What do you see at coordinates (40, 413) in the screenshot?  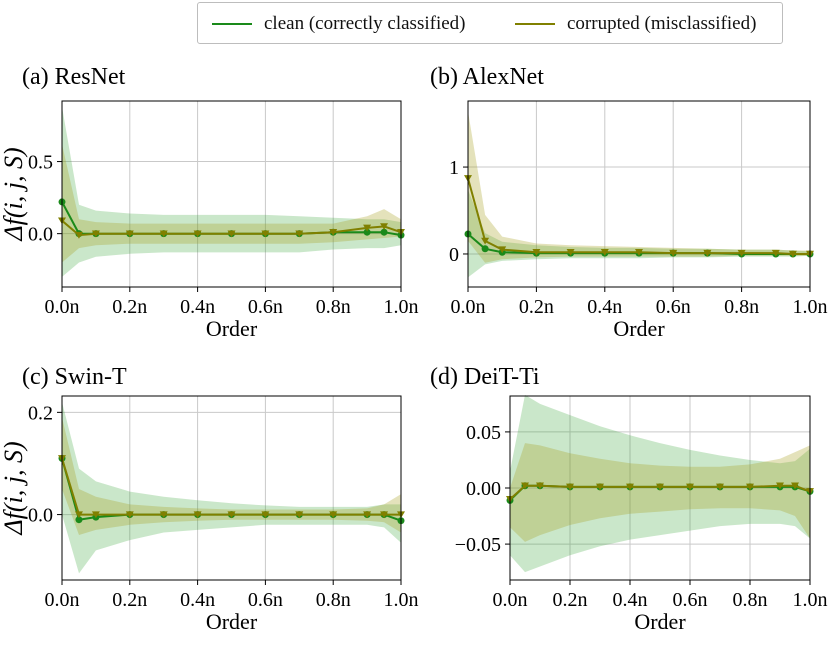 I see `y-tick-label: 0.2` at bounding box center [40, 413].